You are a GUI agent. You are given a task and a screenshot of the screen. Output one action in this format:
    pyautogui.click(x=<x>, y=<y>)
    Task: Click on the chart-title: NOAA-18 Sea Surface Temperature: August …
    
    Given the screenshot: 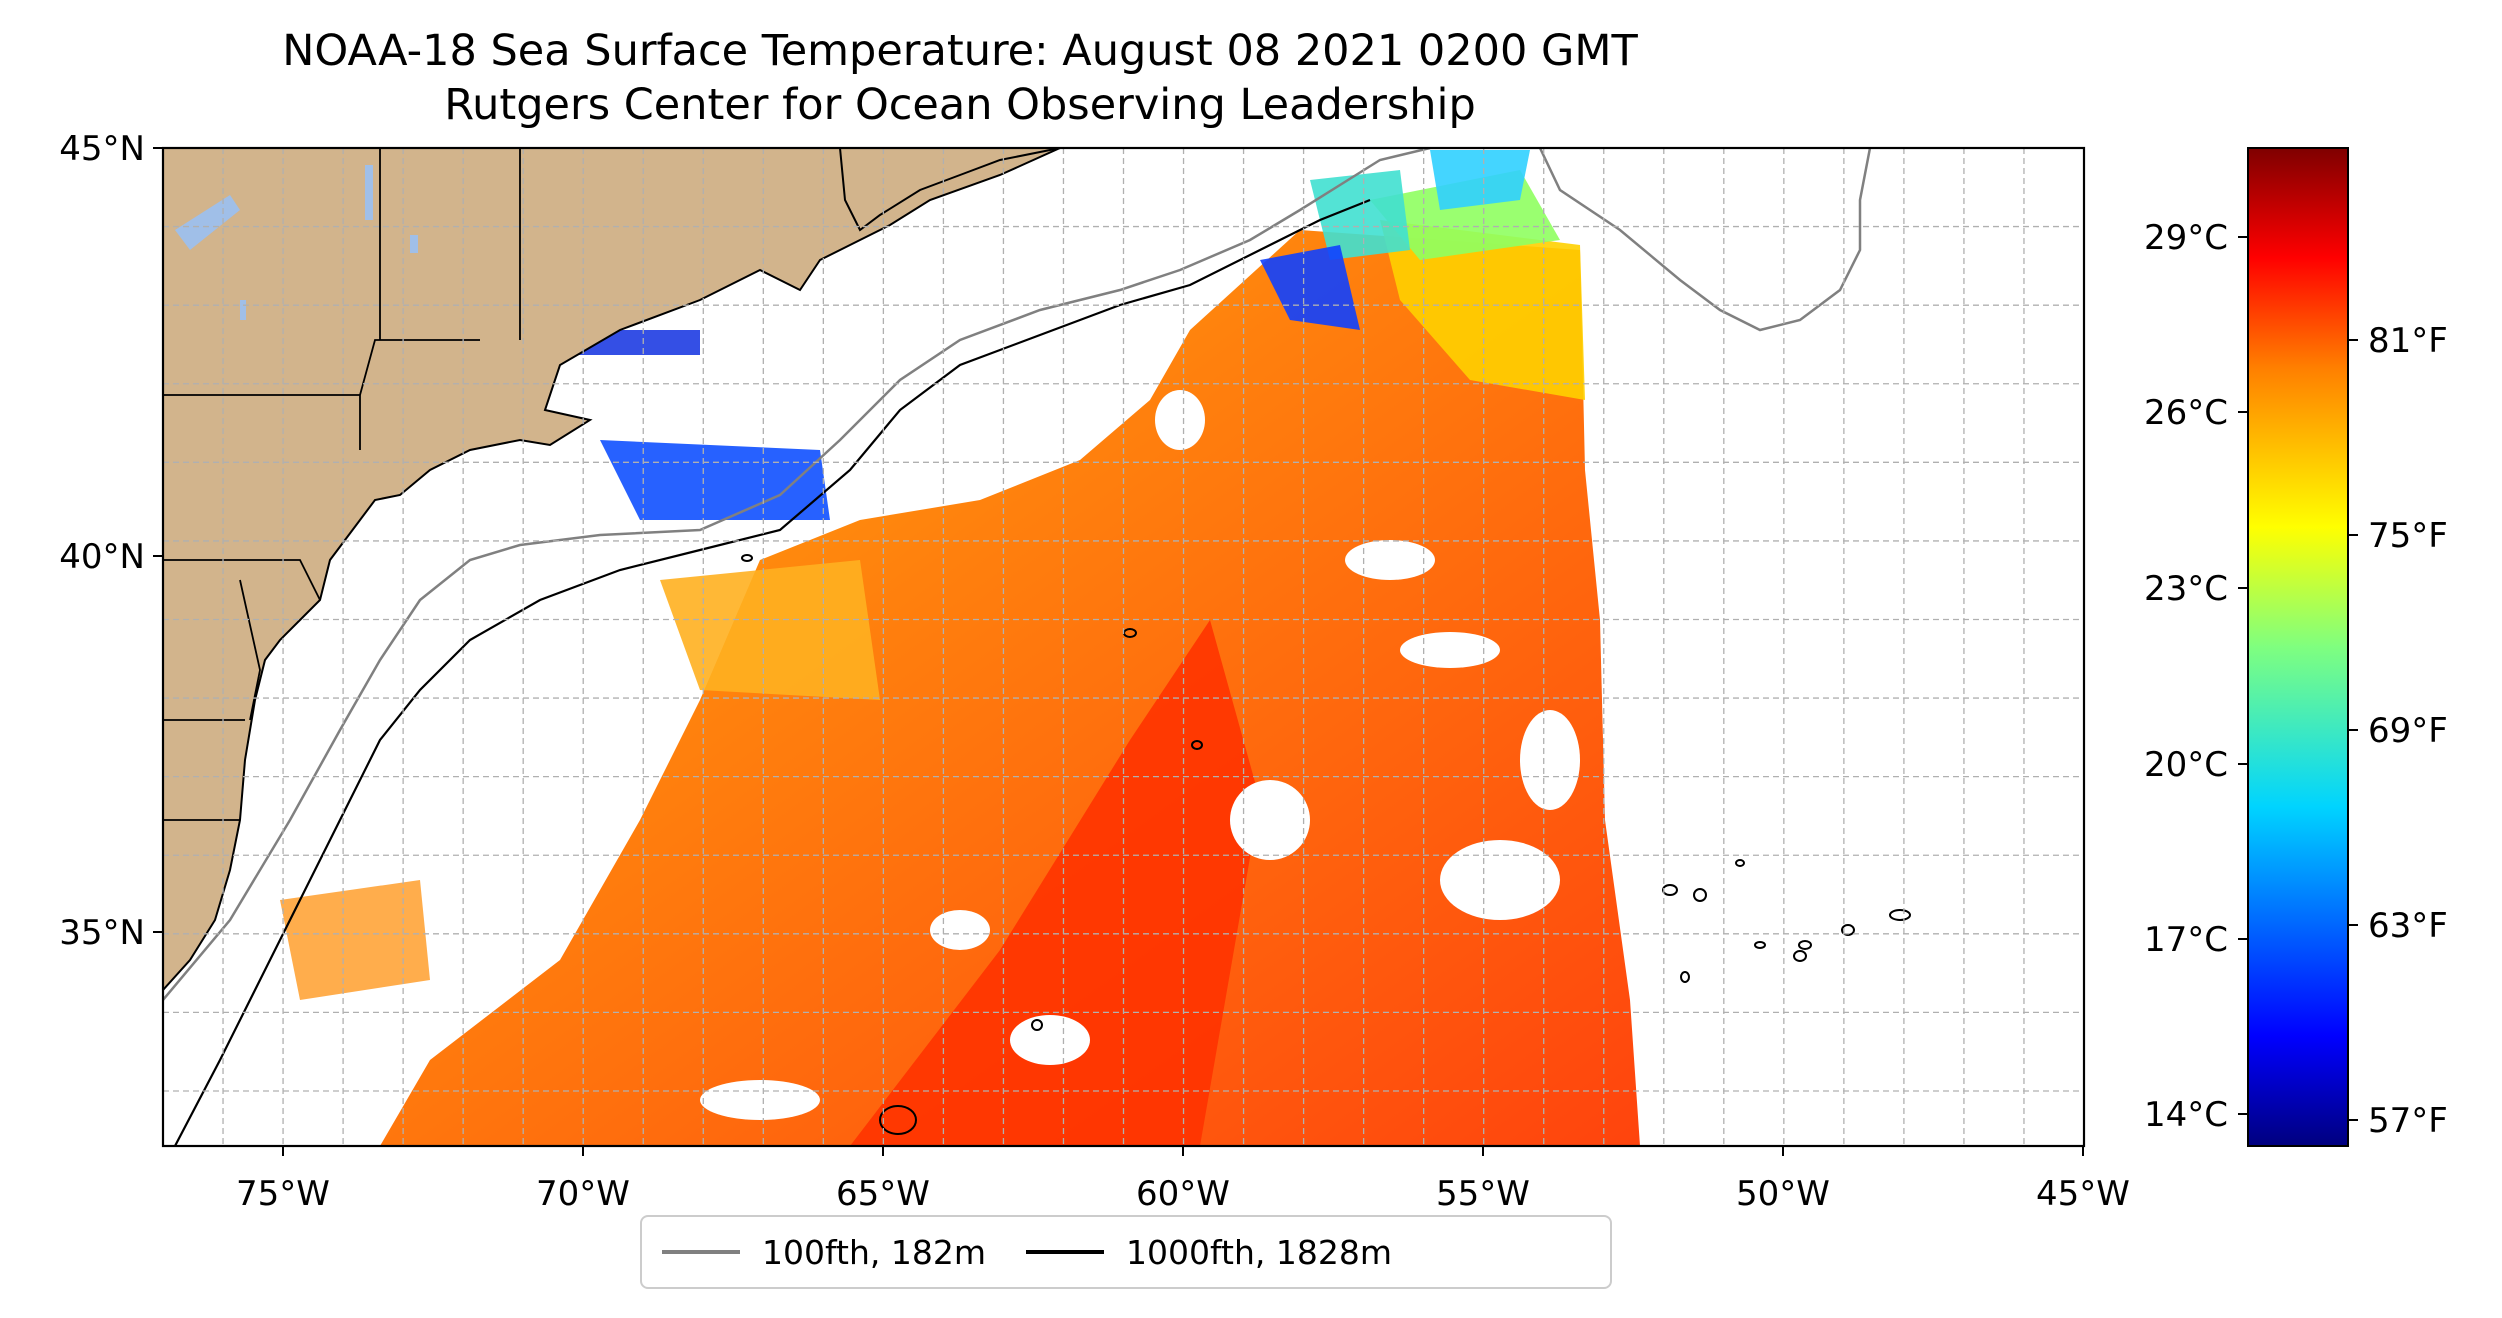 What is the action you would take?
    pyautogui.click(x=960, y=51)
    